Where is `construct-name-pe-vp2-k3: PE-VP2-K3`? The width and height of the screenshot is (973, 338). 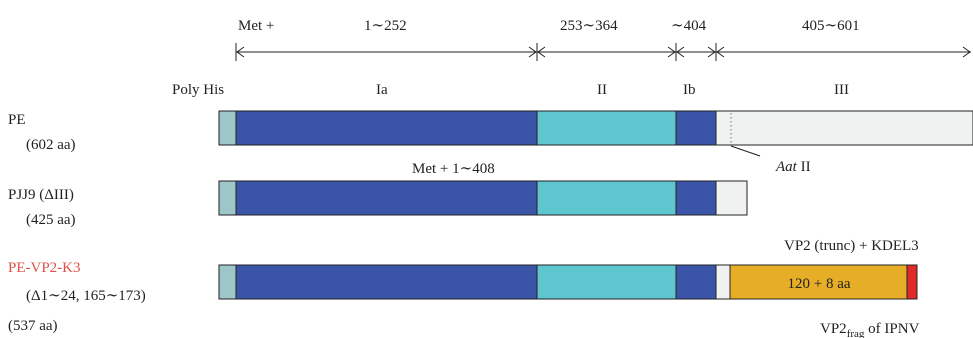
construct-name-pe-vp2-k3: PE-VP2-K3 is located at coordinates (44, 268).